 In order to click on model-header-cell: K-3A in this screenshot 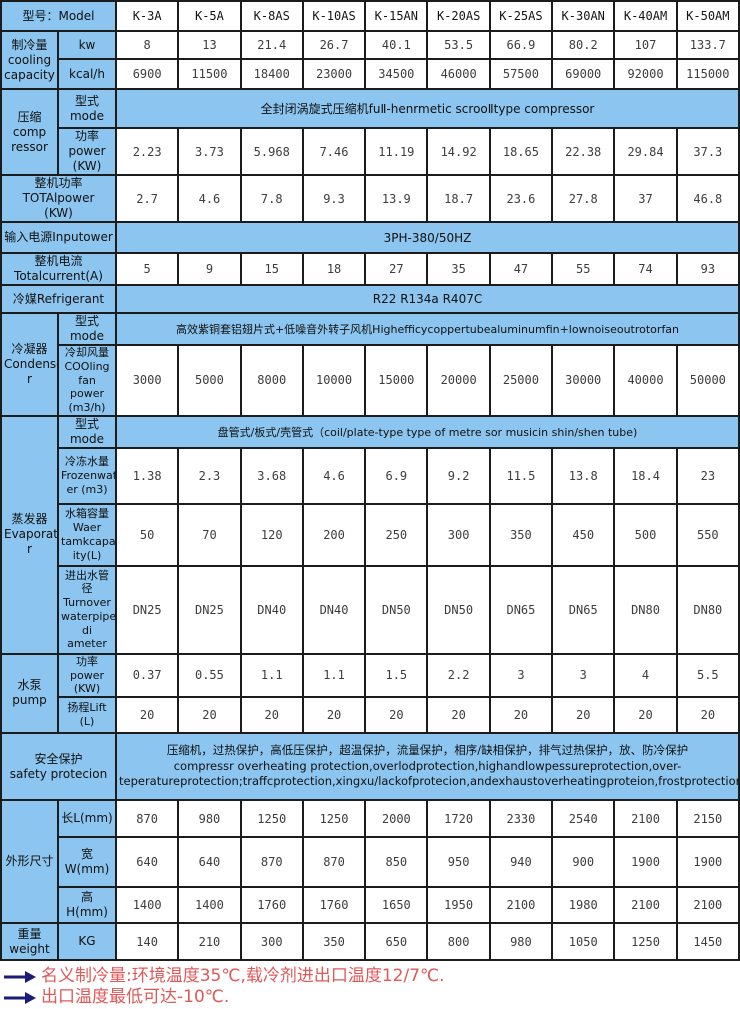, I will do `click(147, 16)`.